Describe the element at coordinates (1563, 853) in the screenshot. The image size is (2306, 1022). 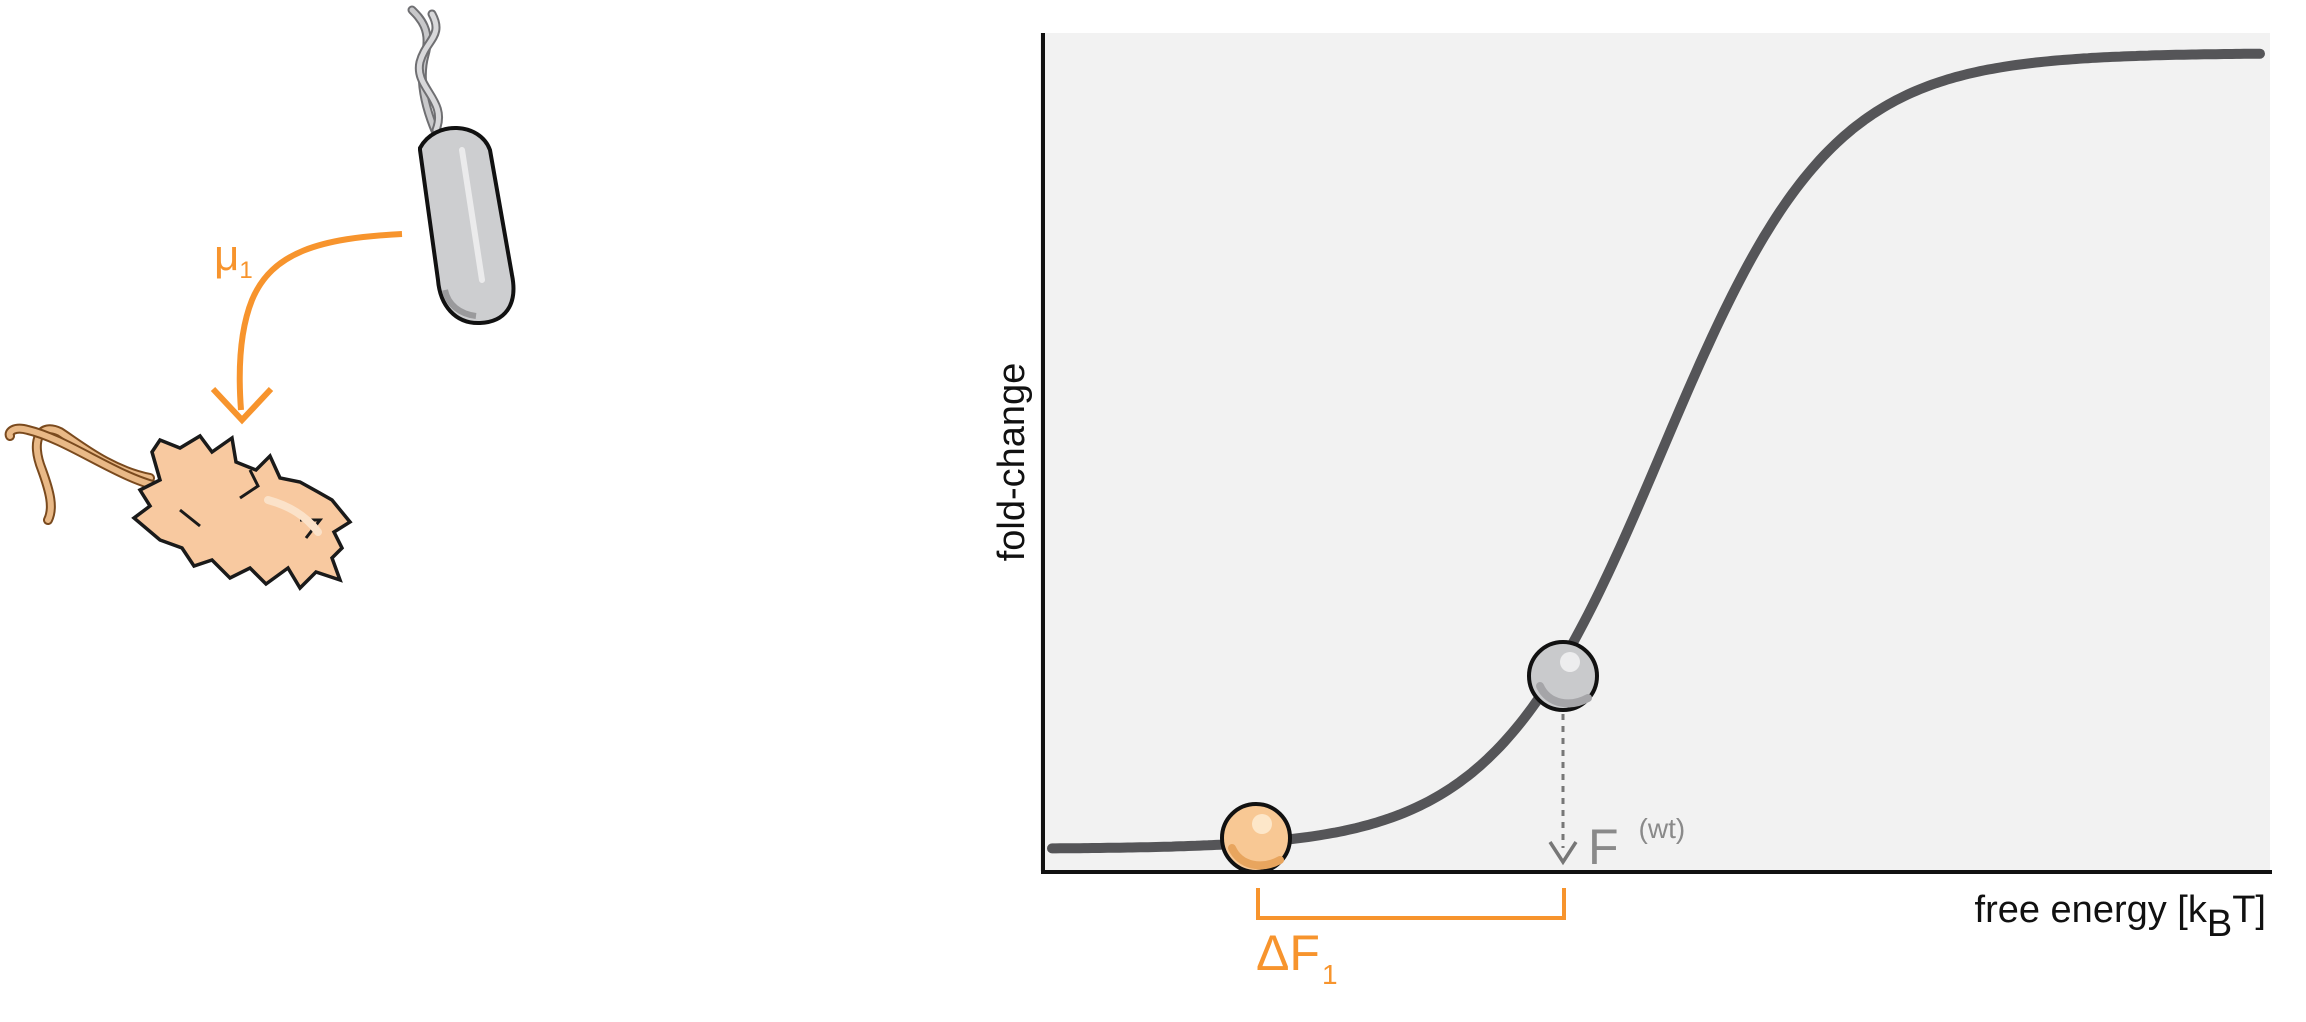
I see `wt-projection-arrowhead` at that location.